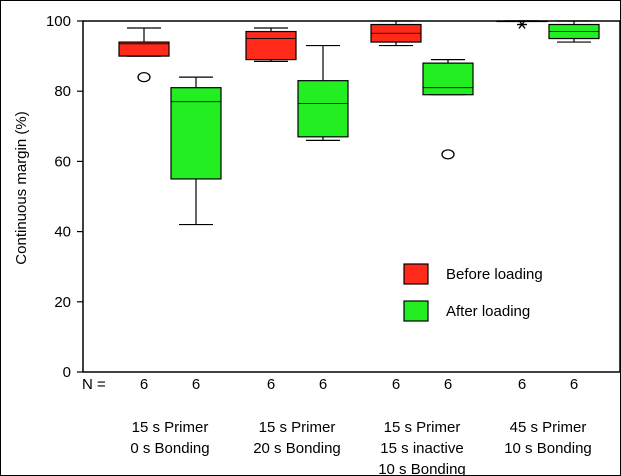  Describe the element at coordinates (67, 372) in the screenshot. I see `y-tick-label: 0` at that location.